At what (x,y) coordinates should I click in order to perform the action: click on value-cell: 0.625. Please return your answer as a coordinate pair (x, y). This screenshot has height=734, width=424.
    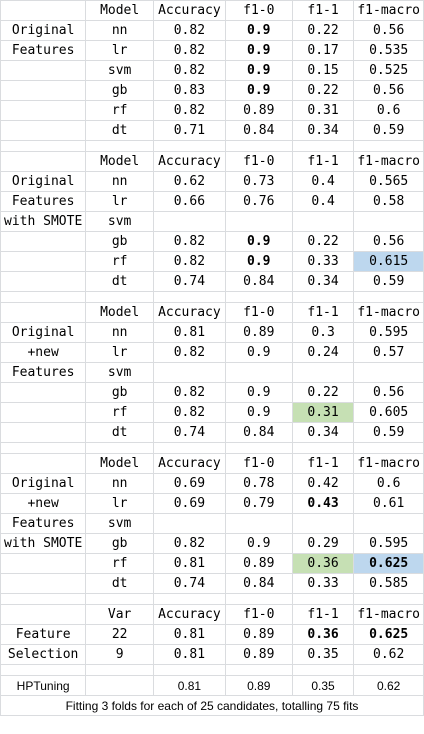
    Looking at the image, I should click on (388, 634).